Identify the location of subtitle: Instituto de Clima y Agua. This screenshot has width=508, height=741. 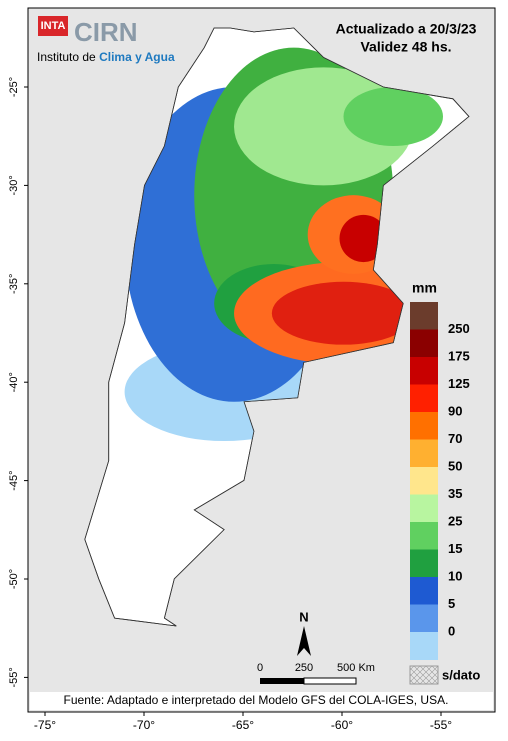
(106, 57).